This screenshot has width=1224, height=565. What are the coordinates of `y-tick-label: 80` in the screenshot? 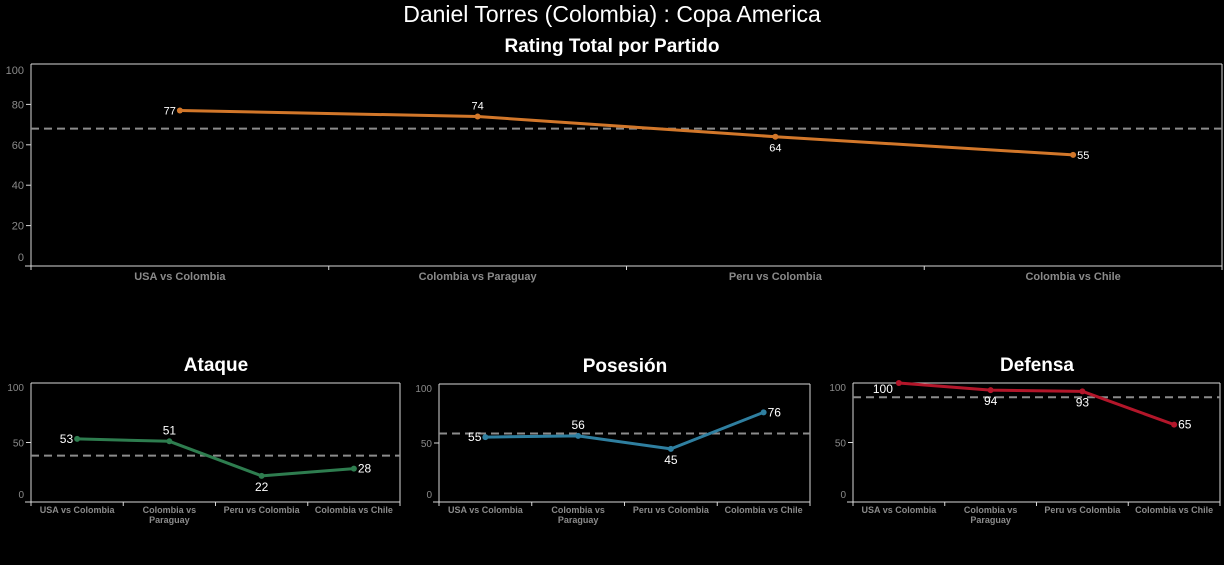 It's located at (18, 105).